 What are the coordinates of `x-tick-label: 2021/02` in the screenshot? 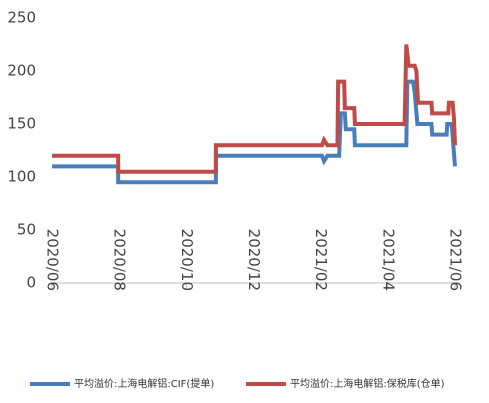 It's located at (321, 260).